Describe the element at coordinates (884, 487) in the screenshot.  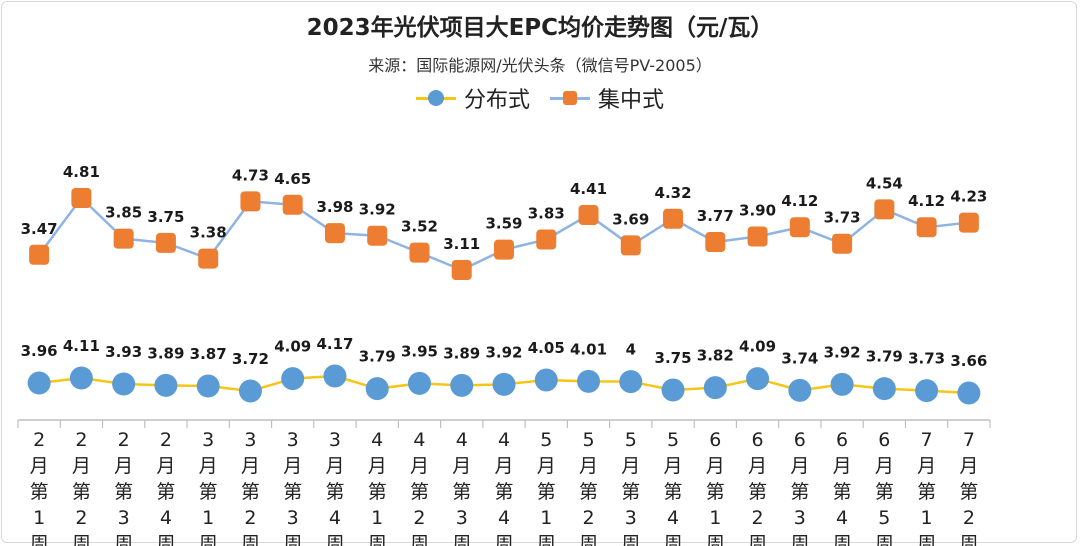
I see `x-tick-label: 6 月第 5 周` at that location.